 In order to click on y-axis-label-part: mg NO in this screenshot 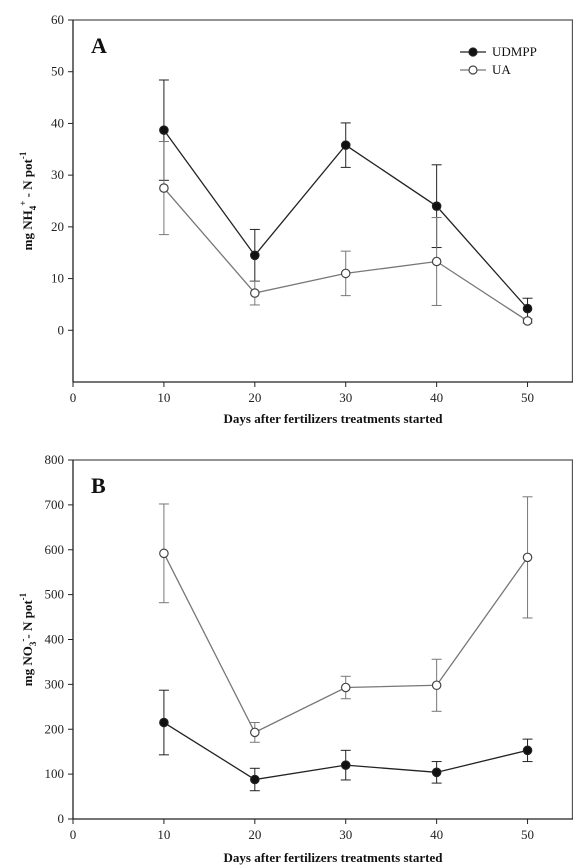, I will do `click(27, 666)`.